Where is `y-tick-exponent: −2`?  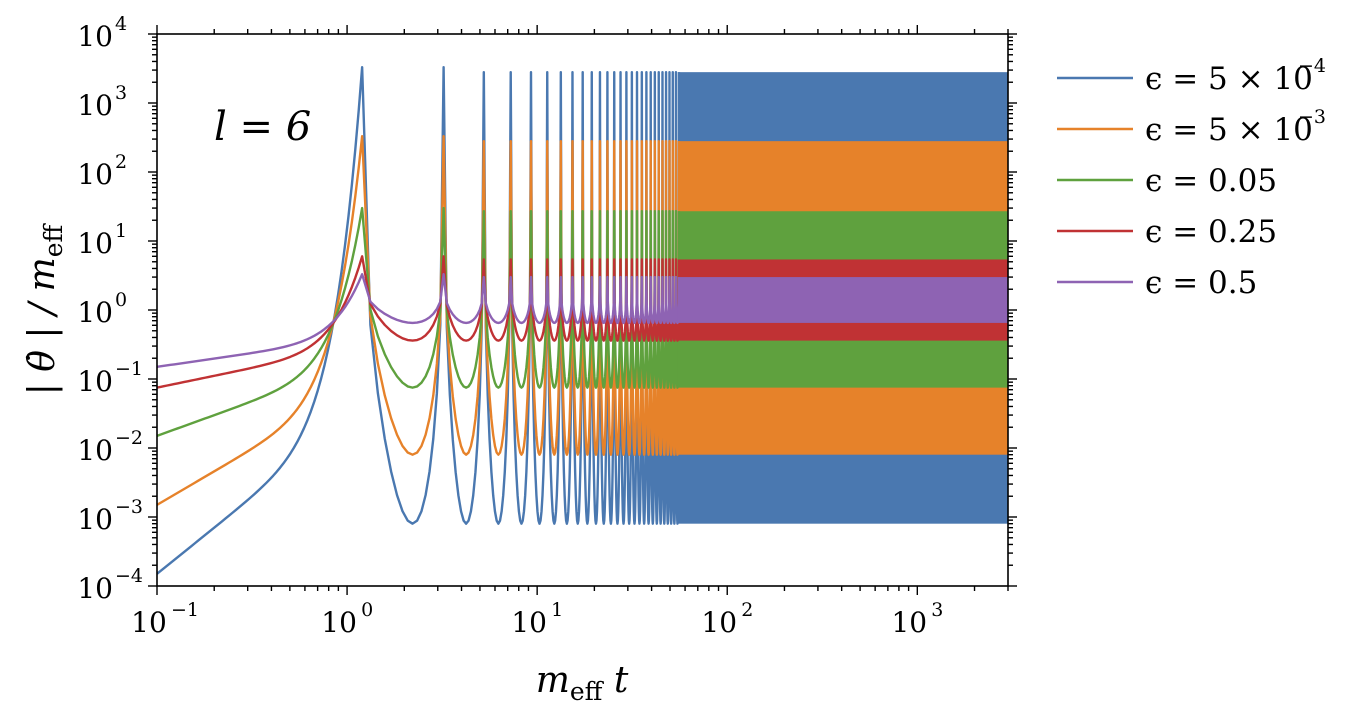
y-tick-exponent: −2 is located at coordinates (129, 438).